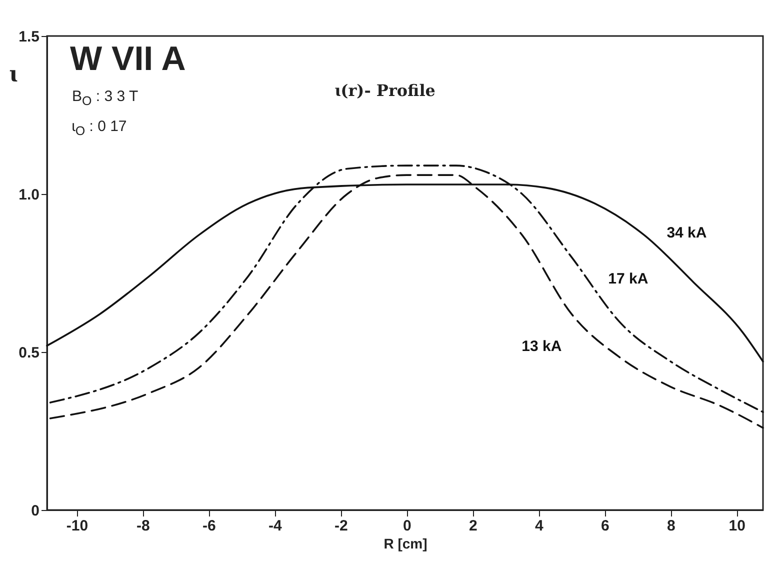 Image resolution: width=767 pixels, height=584 pixels. What do you see at coordinates (275, 526) in the screenshot?
I see `x-tick-label: -4` at bounding box center [275, 526].